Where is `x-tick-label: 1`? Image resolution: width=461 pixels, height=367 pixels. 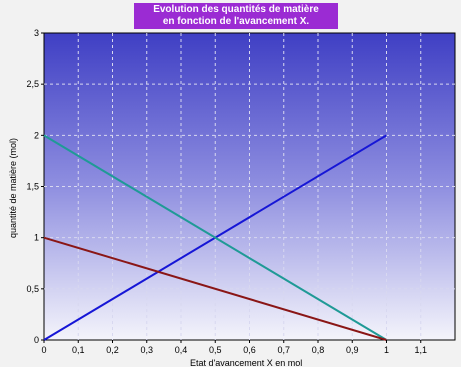 x-tick-label: 1 is located at coordinates (386, 350).